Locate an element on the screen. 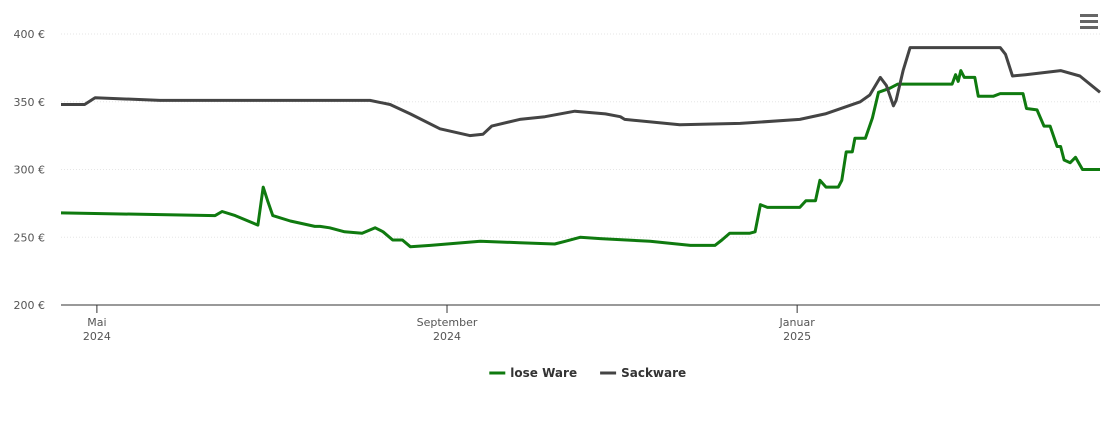  legend-label: lose Ware is located at coordinates (543, 373).